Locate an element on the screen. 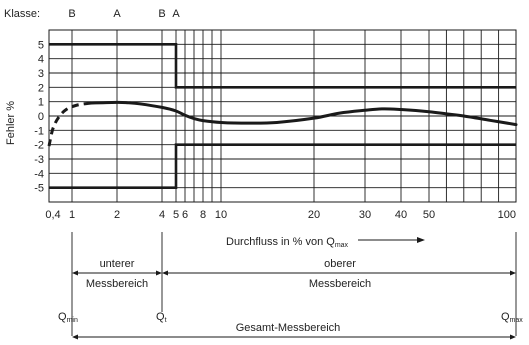 The height and width of the screenshot is (345, 529). qmax-label: Qmax is located at coordinates (512, 317).